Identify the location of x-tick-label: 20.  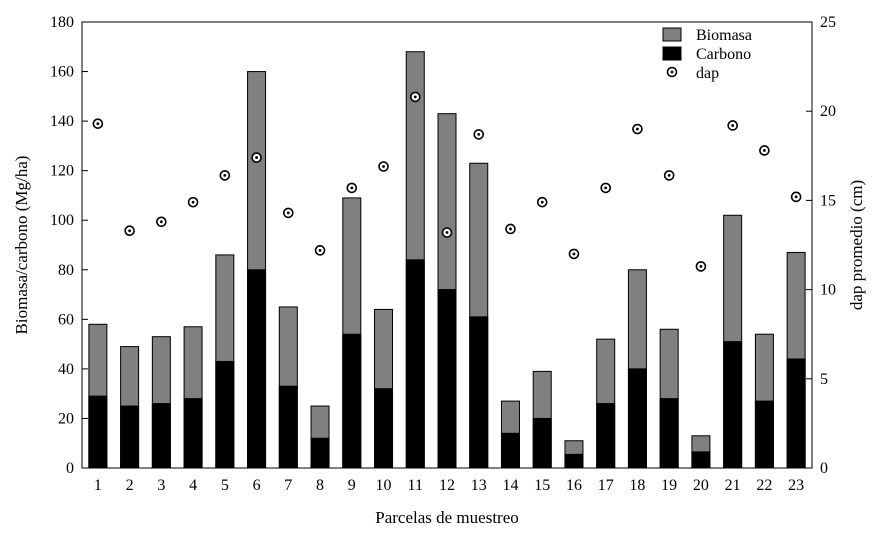
(701, 485).